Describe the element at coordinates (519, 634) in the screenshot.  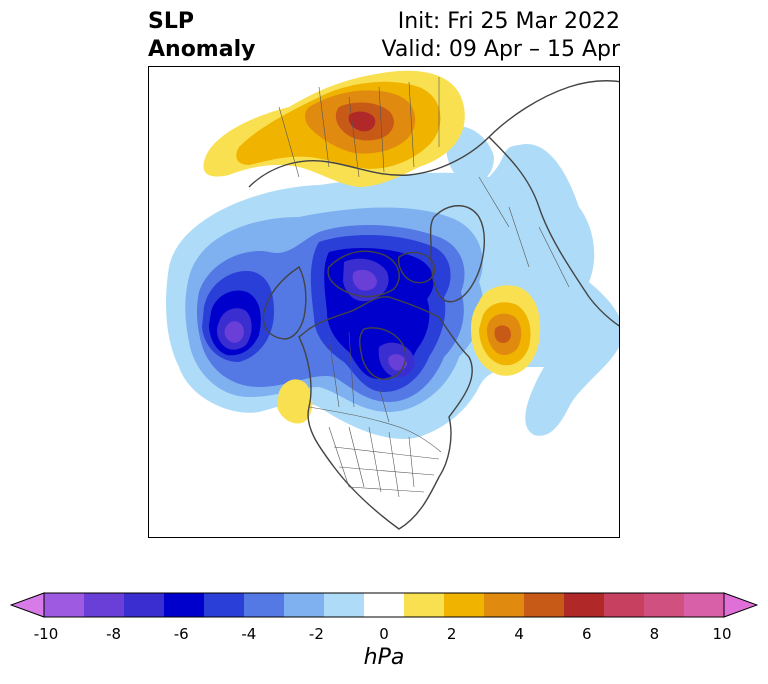
I see `colorbar-tick-label: 4` at that location.